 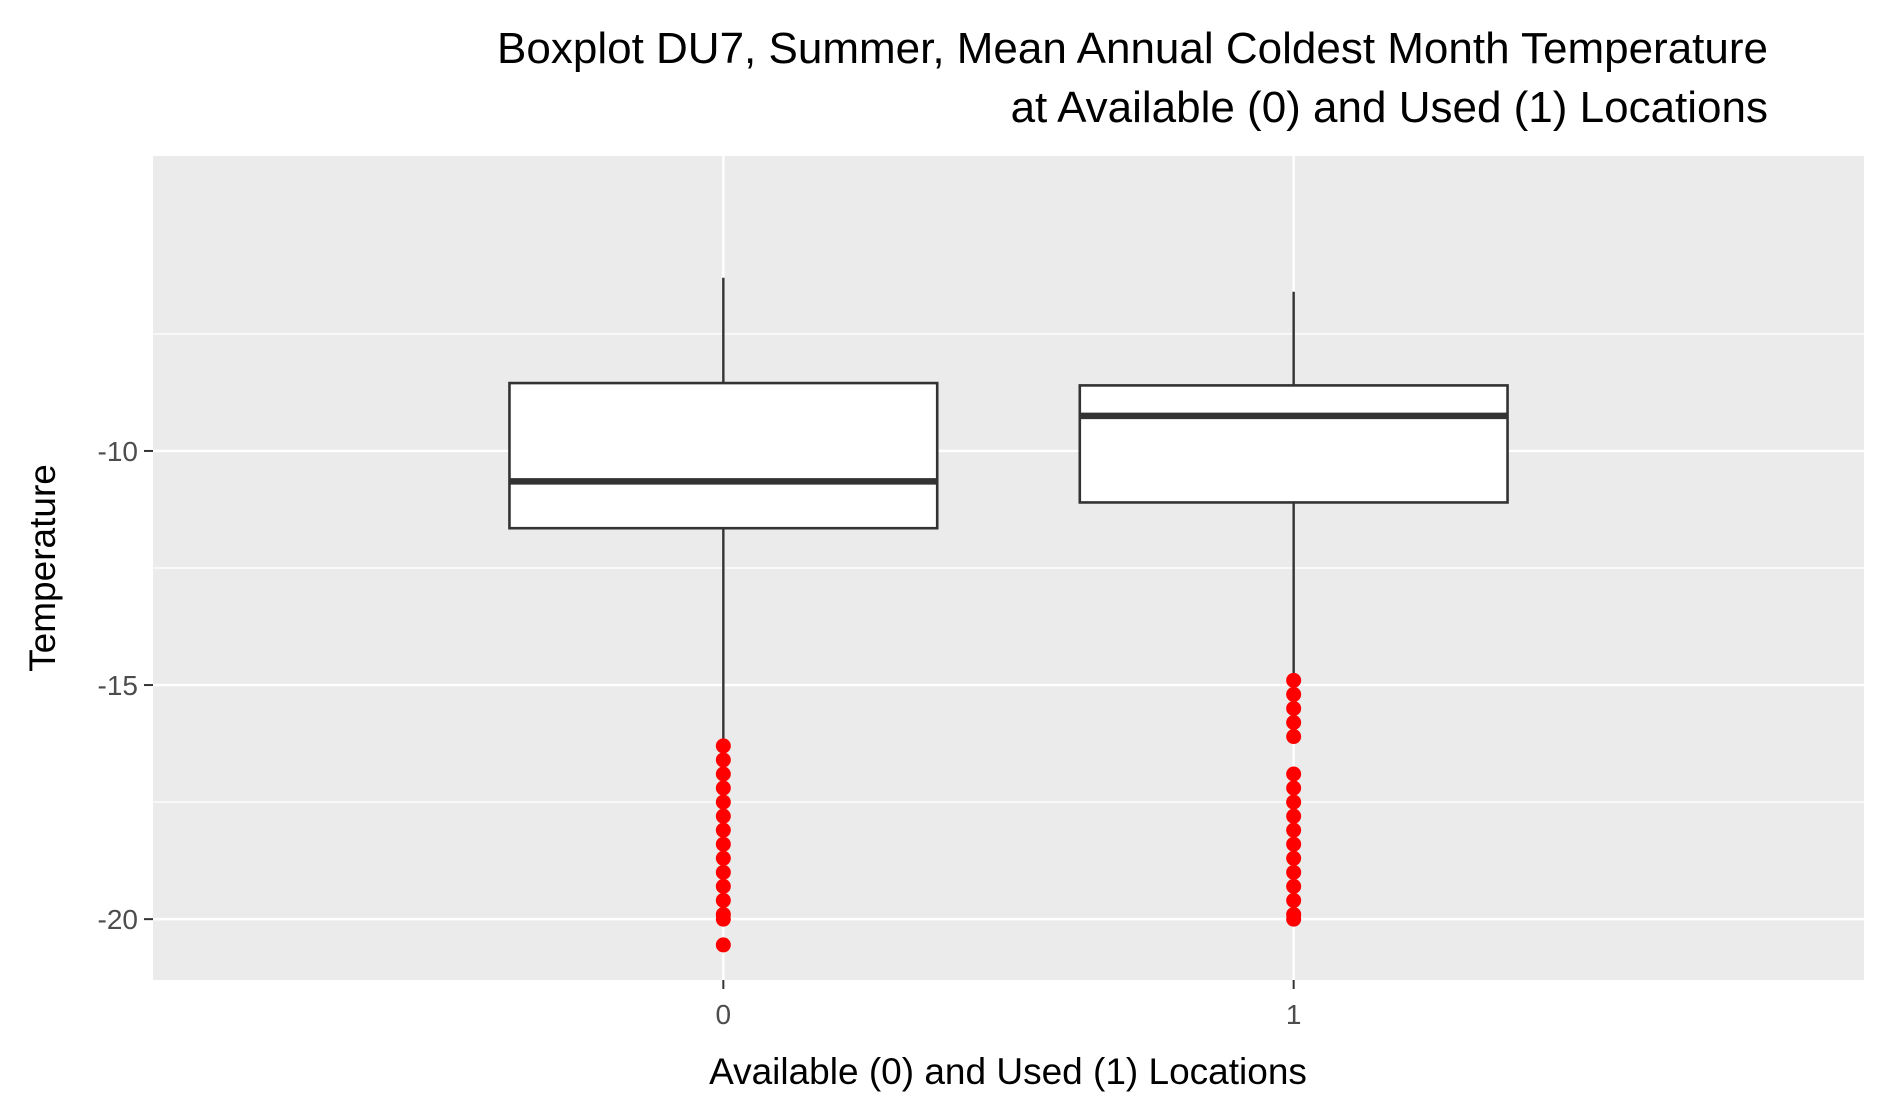 I want to click on y-axis-title: Temperature, so click(x=42, y=568).